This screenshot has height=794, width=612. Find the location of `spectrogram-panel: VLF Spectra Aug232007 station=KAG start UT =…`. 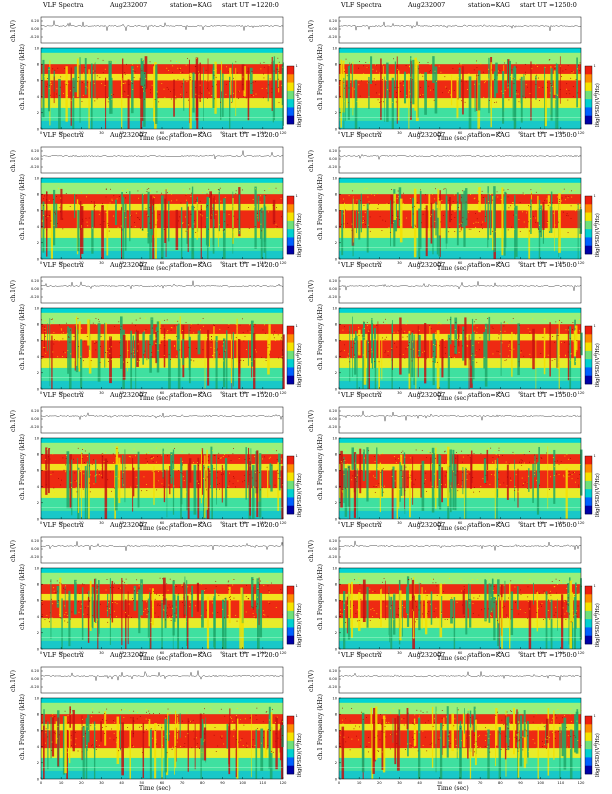

spectrogram-panel: VLF Spectra Aug232007 station=KAG start UT =… is located at coordinates (458, 722).